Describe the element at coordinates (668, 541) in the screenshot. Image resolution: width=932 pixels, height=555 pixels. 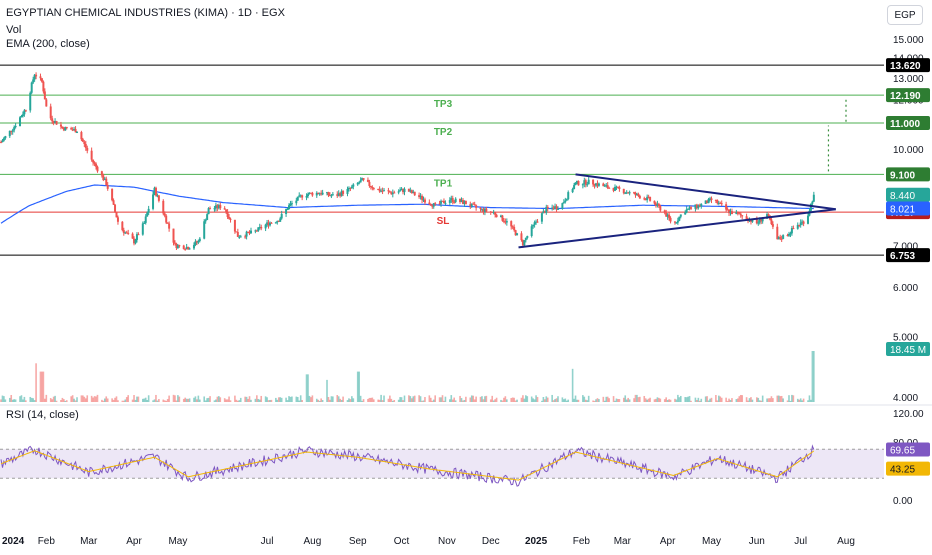
I see `time-tick-label: Apr` at that location.